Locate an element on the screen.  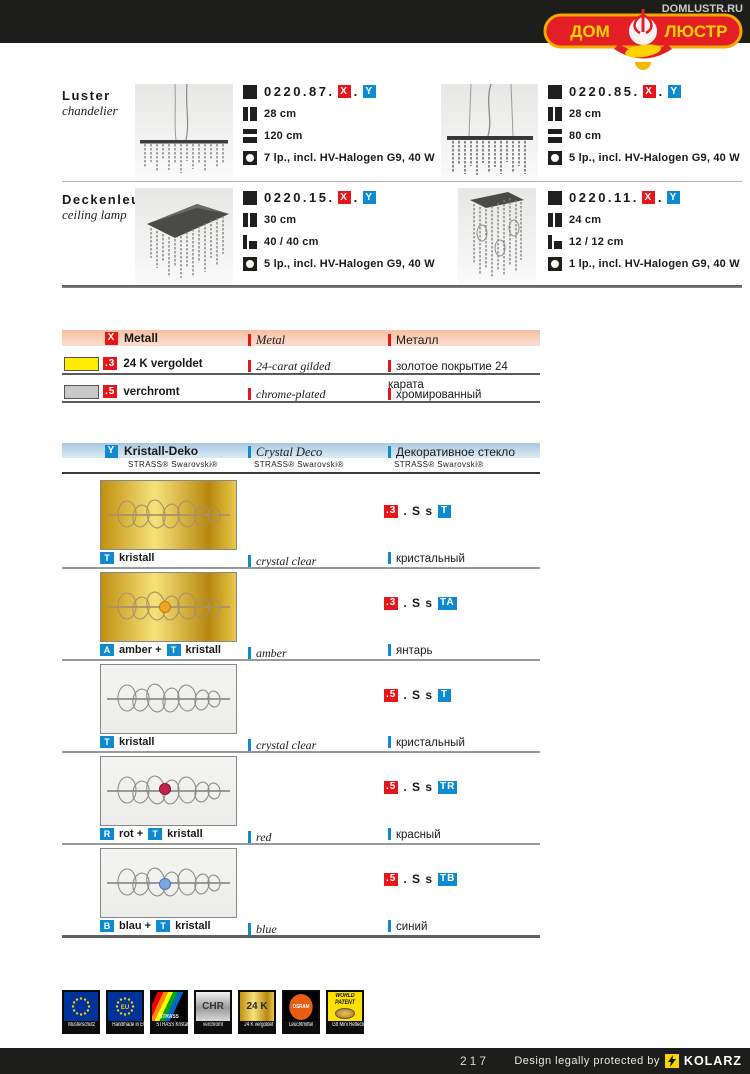
variant-code: .3 . S s T is located at coordinates (418, 511).